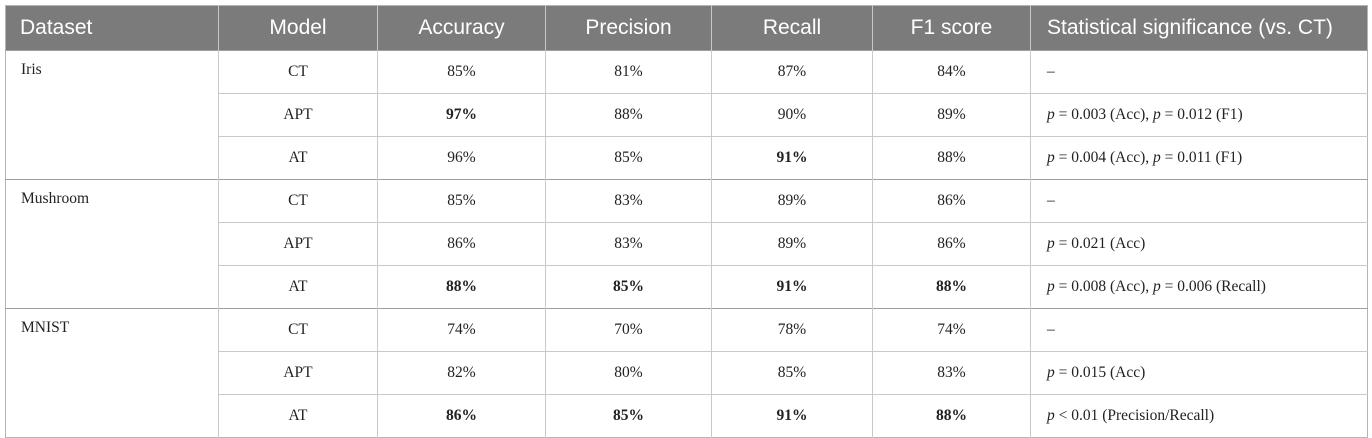 This screenshot has width=1372, height=438. What do you see at coordinates (1199, 287) in the screenshot?
I see `significance-cell: p = 0.008 (Acc), p = 0.006 (Recall)` at bounding box center [1199, 287].